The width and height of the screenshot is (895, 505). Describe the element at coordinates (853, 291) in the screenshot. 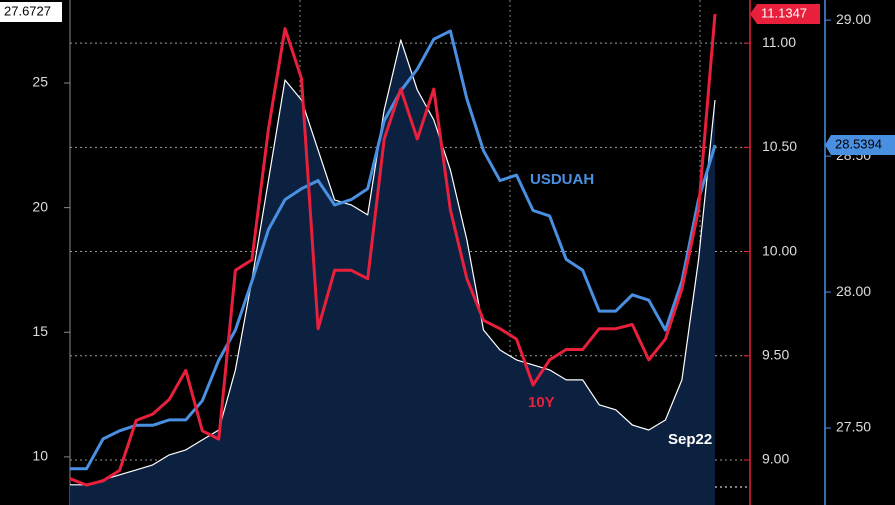

I see `y3-tick-label: 28.00` at that location.